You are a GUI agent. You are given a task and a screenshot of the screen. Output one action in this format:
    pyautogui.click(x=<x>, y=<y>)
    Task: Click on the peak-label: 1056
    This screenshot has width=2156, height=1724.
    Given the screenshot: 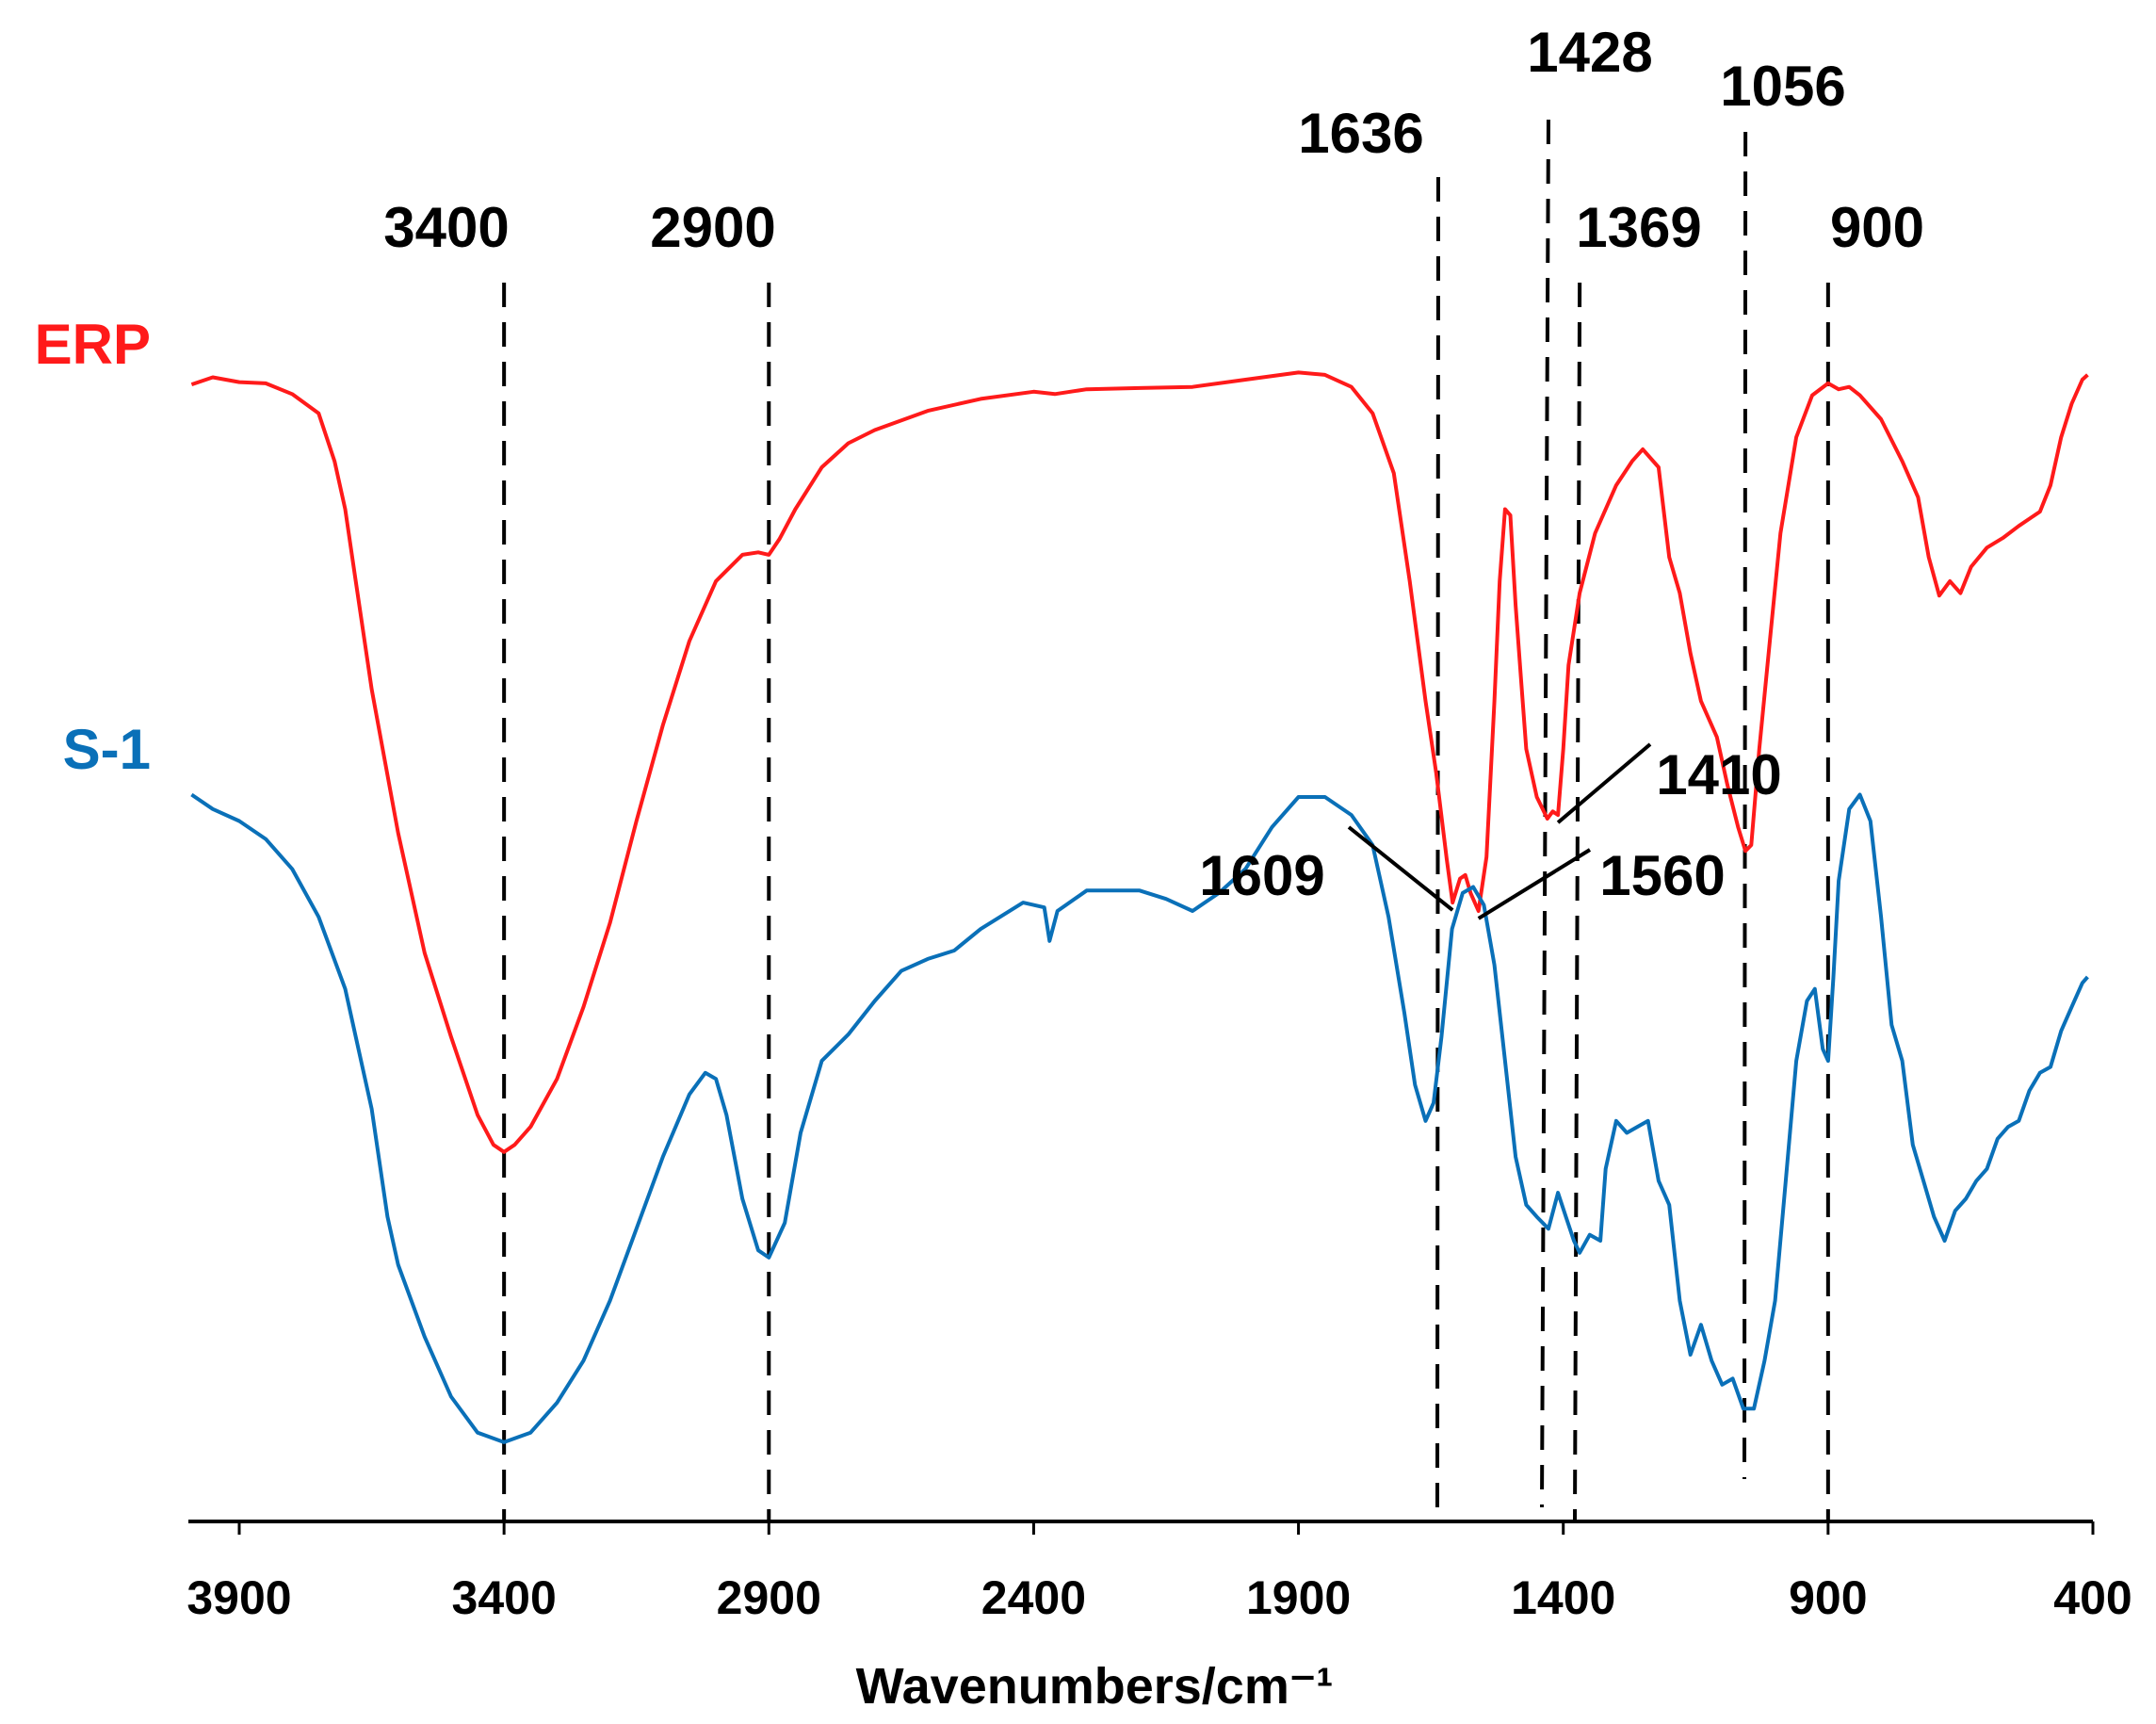 What is the action you would take?
    pyautogui.click(x=1783, y=86)
    